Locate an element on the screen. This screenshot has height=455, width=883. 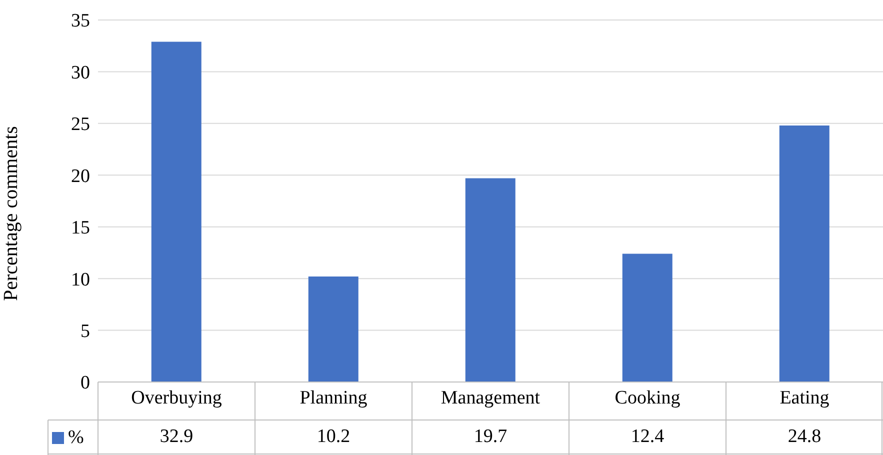
data-label: 24.8 is located at coordinates (804, 437).